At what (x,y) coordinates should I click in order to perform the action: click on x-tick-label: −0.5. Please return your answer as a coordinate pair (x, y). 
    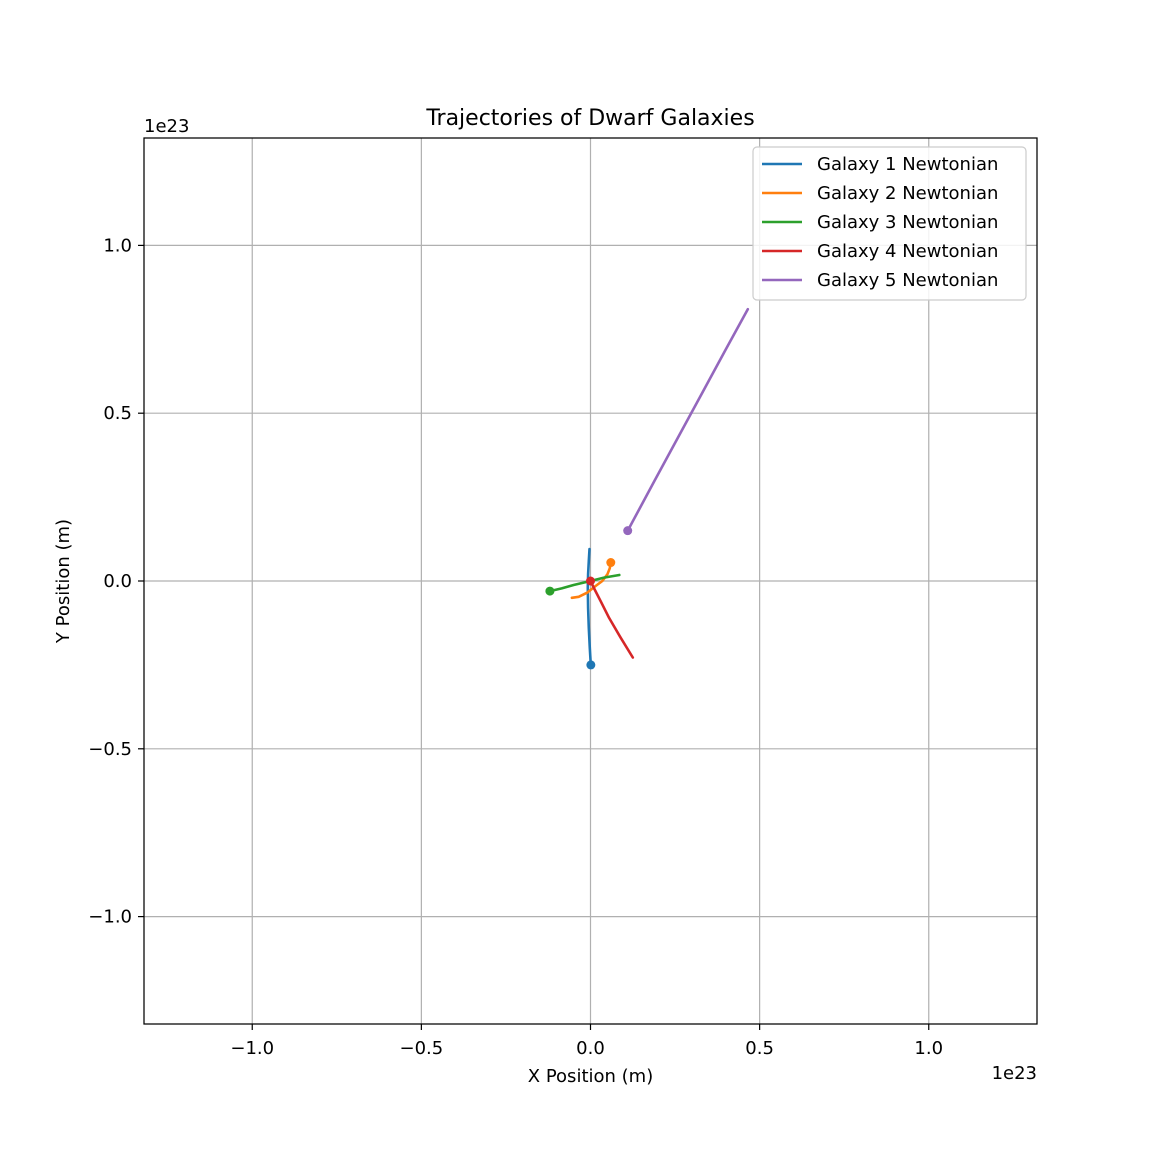
    Looking at the image, I should click on (422, 1048).